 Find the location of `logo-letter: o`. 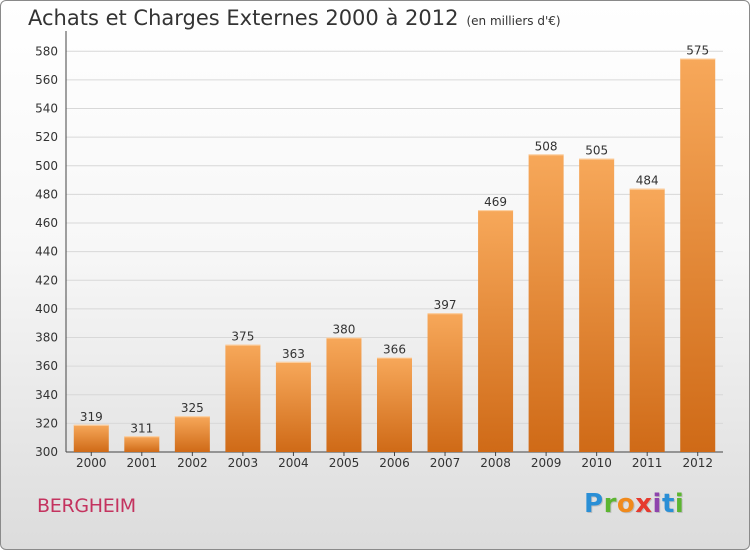

logo-letter: o is located at coordinates (626, 504).